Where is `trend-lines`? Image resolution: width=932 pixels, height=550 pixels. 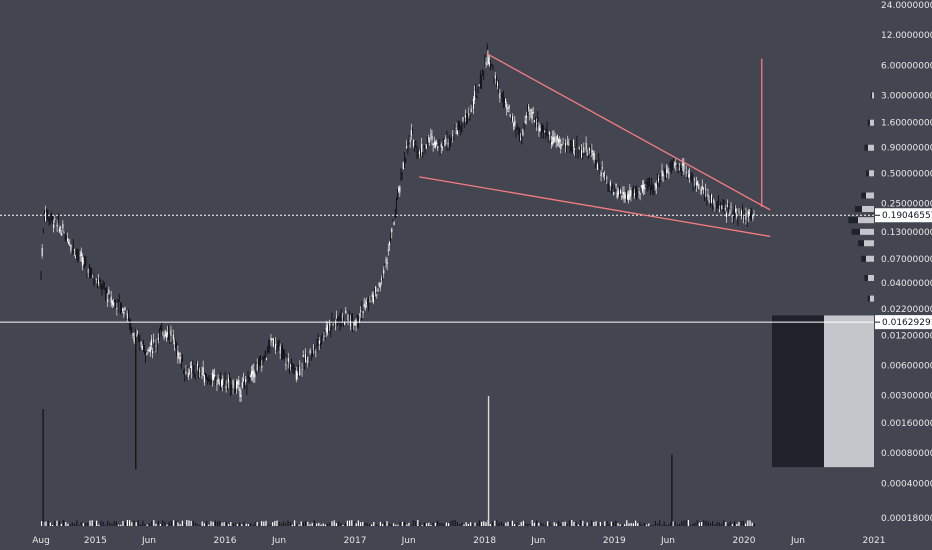
trend-lines is located at coordinates (595, 145).